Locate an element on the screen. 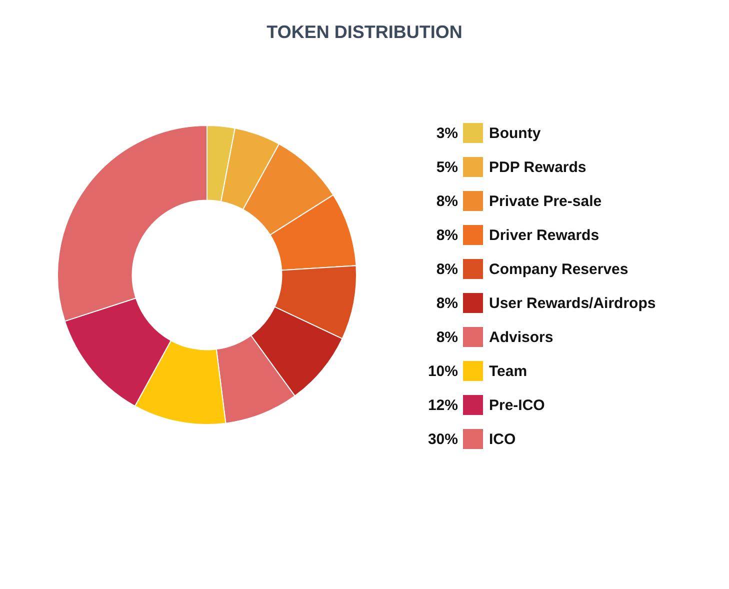 This screenshot has width=729, height=589. legend-label: Team is located at coordinates (508, 371).